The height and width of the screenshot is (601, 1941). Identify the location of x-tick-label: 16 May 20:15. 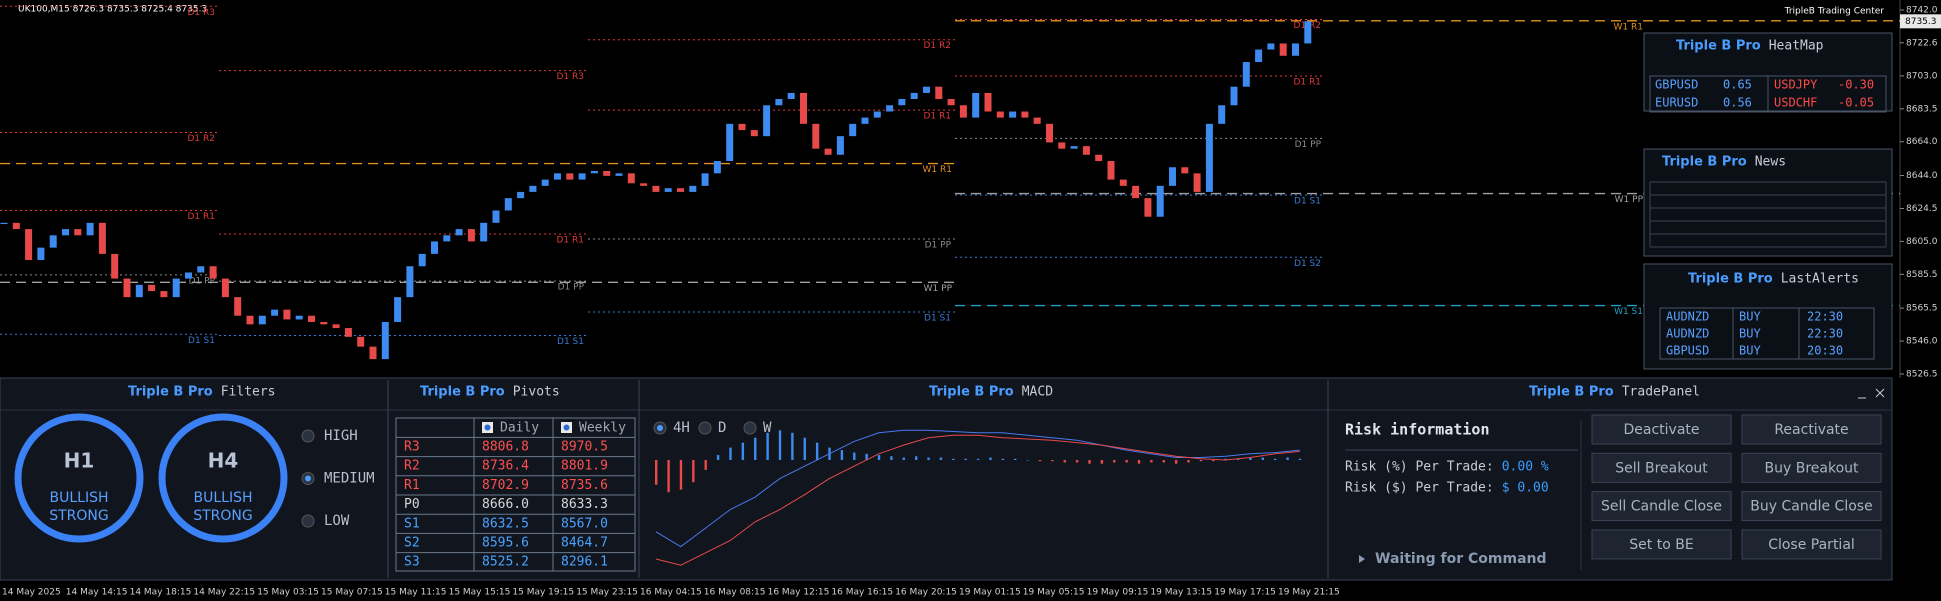
(926, 593).